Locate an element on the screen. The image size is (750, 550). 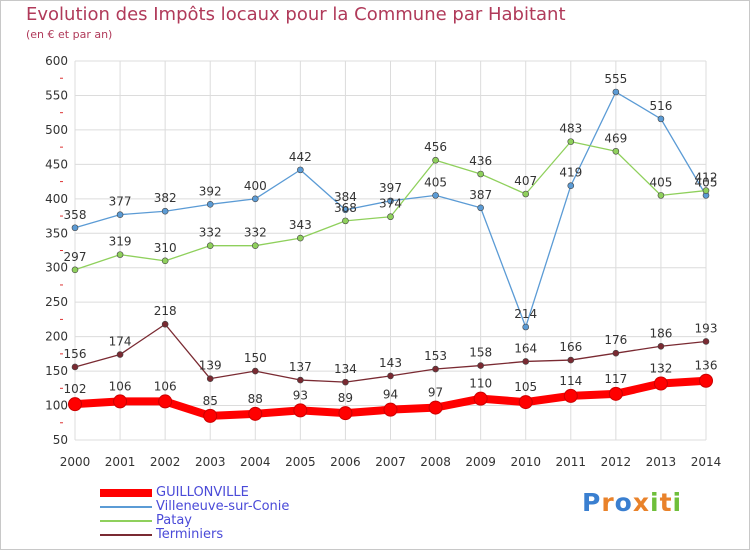
data-label: 132 is located at coordinates (660, 368).